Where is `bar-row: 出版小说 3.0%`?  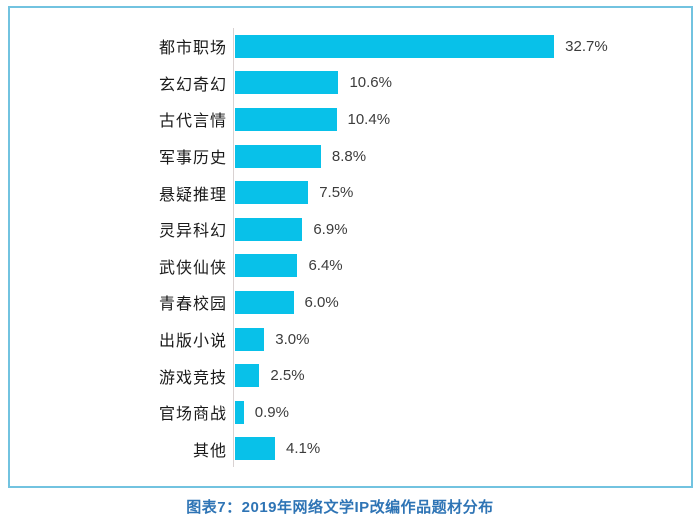
bar-row: 出版小说 3.0% is located at coordinates (350, 339).